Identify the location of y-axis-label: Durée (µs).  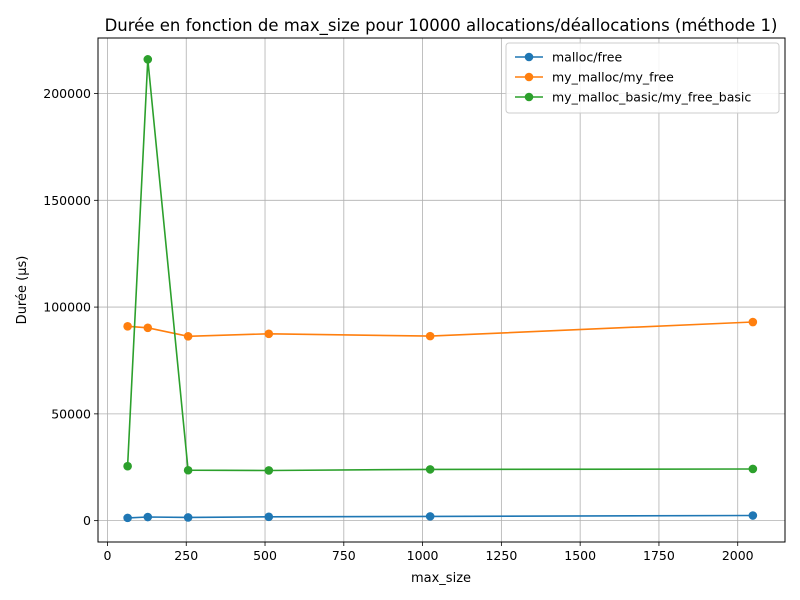
(22, 290).